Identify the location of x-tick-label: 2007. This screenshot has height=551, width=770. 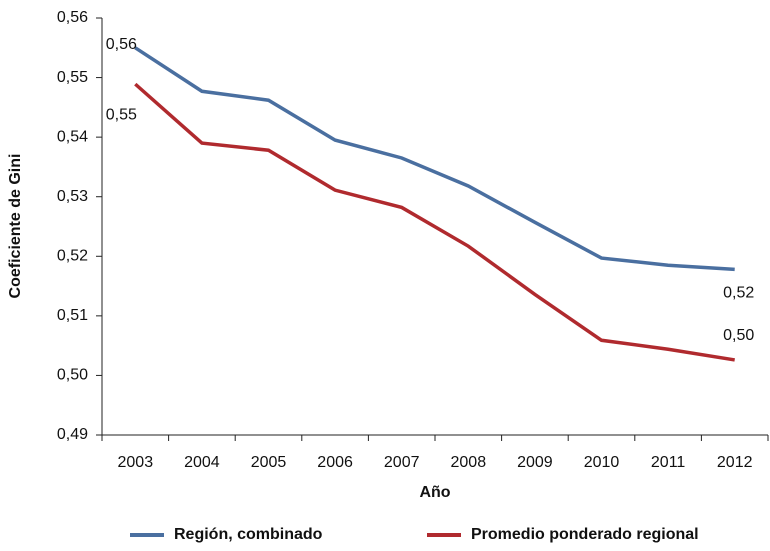
(402, 462).